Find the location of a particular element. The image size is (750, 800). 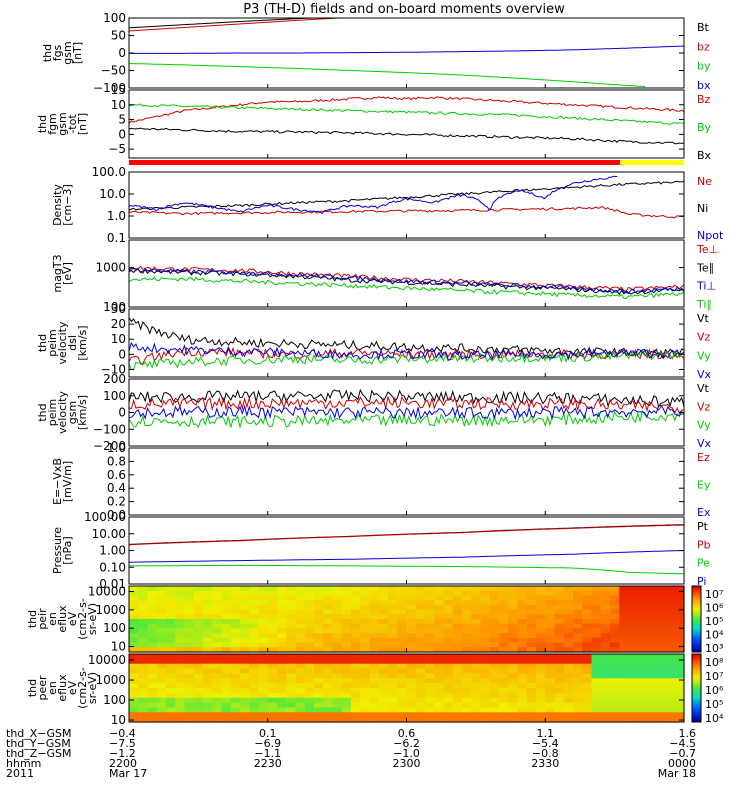

series-Te_par is located at coordinates (406, 282).